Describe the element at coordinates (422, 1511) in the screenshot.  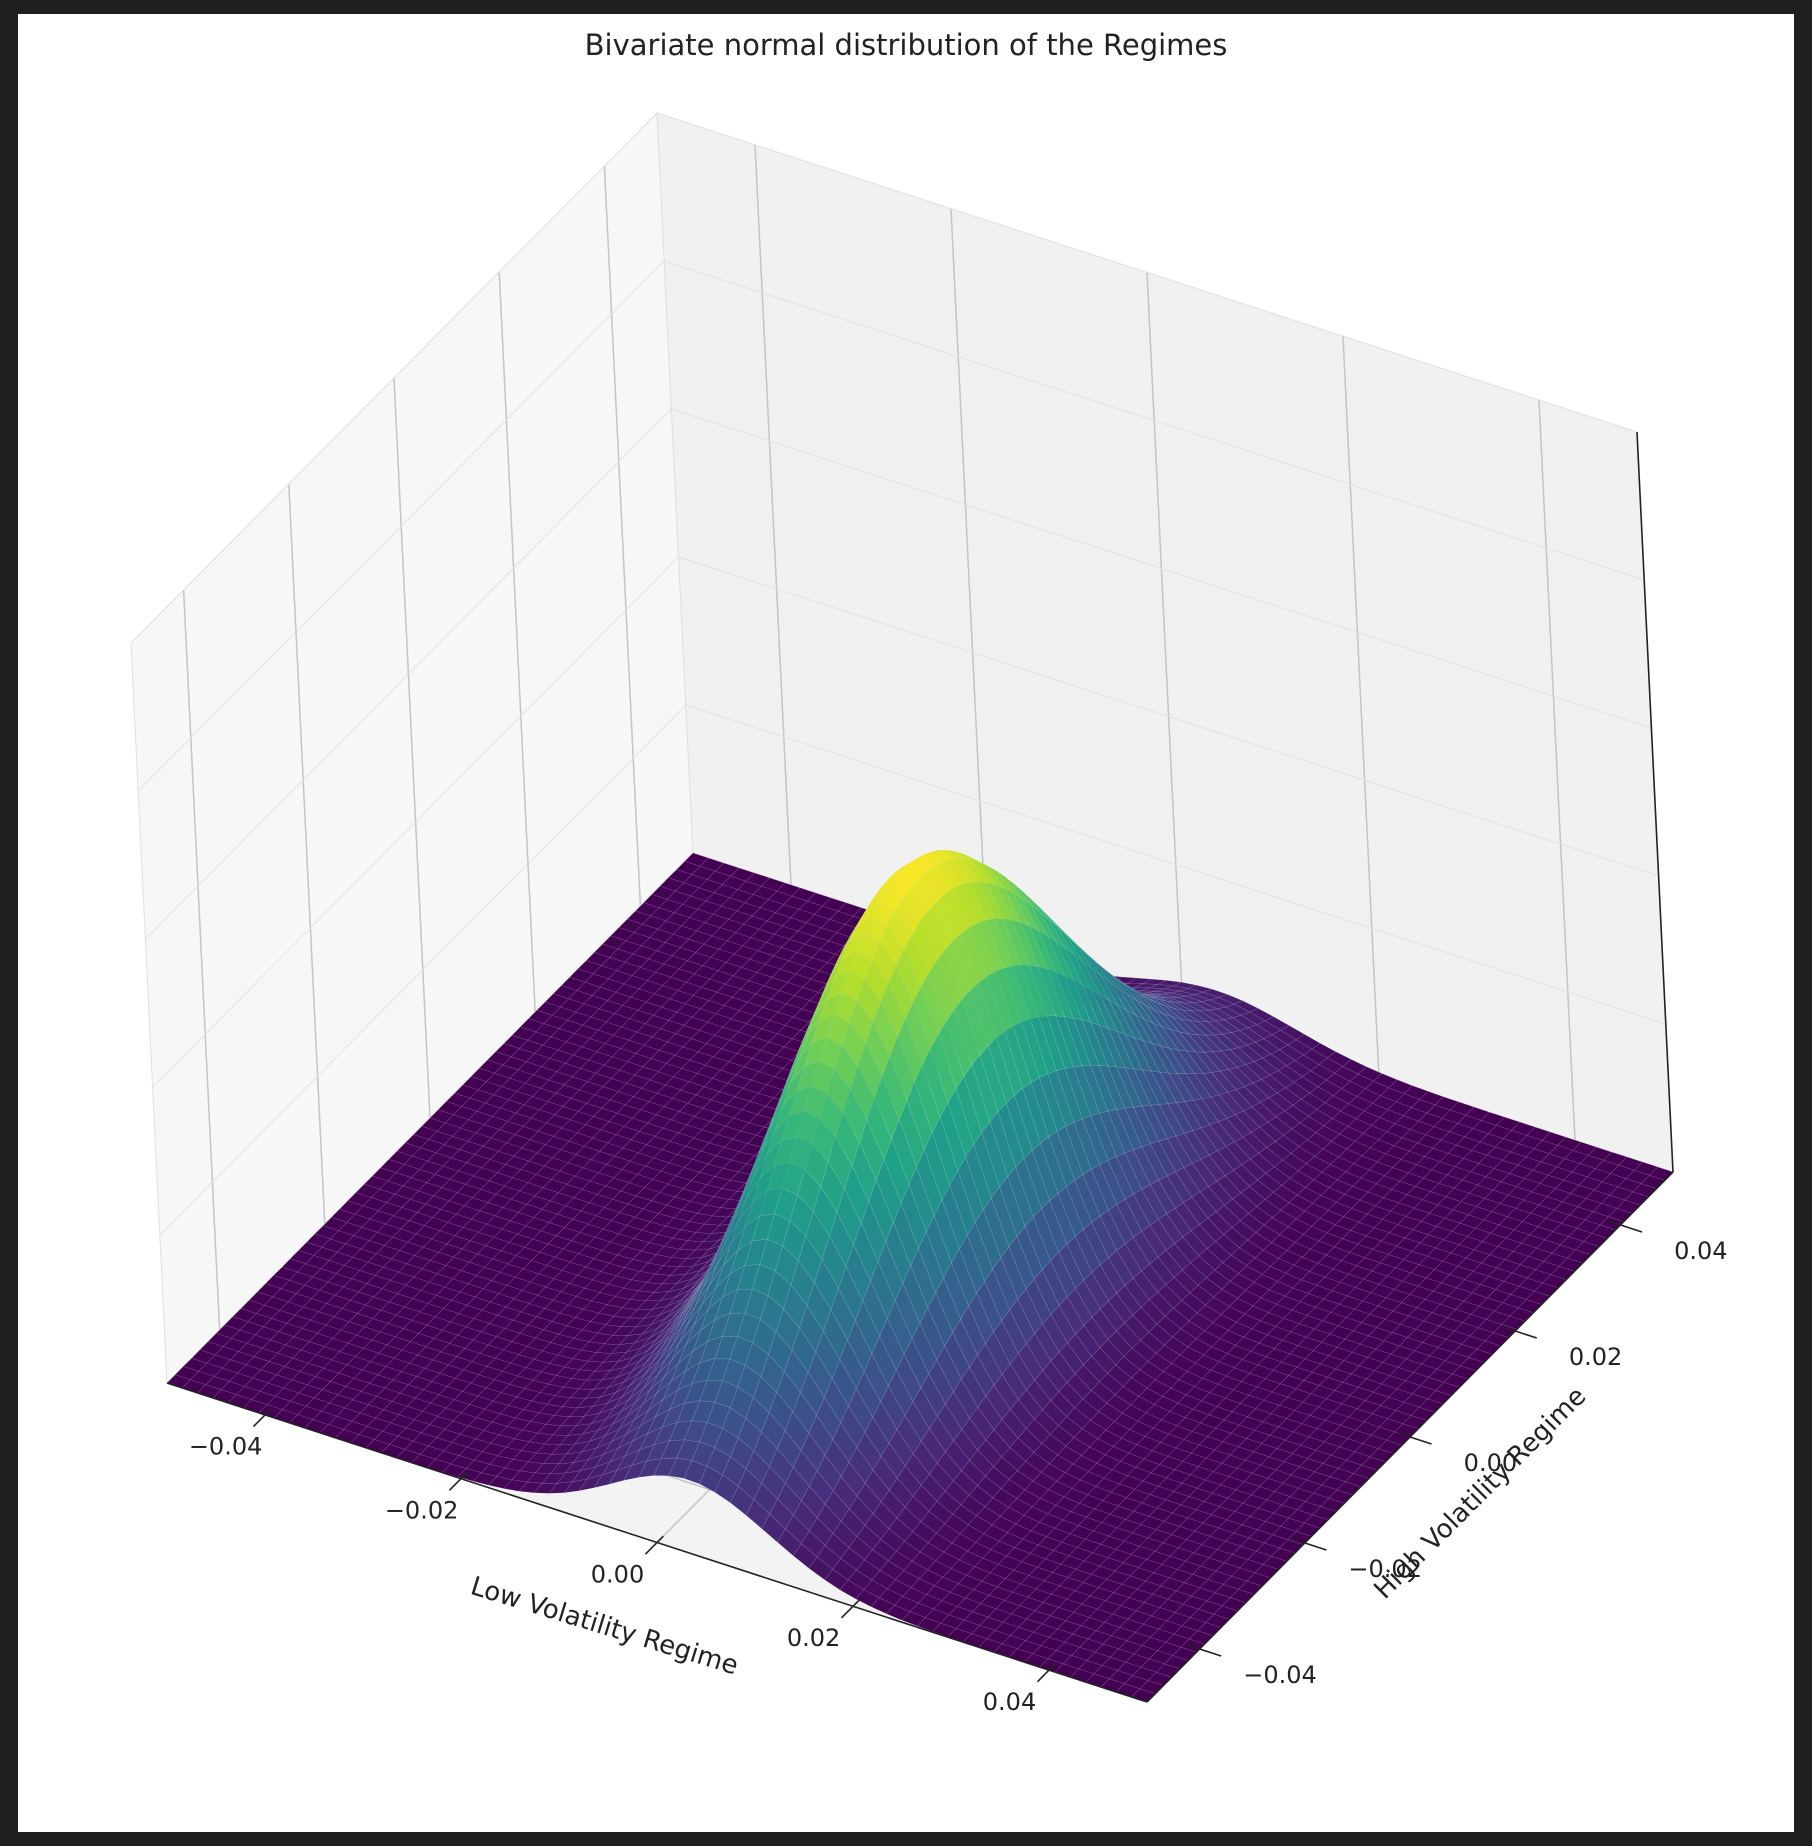
I see `x-tick-label-1: −0.02` at that location.